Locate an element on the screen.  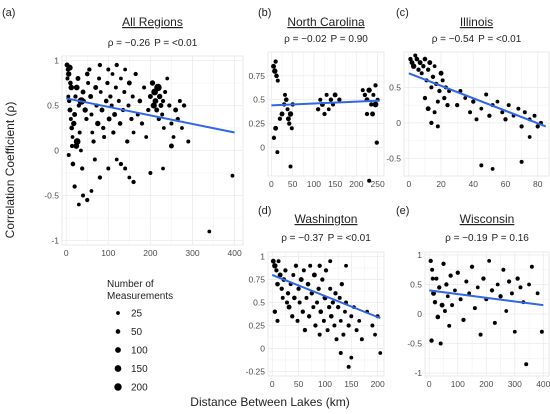
p-value: P = 0.90 is located at coordinates (350, 39).